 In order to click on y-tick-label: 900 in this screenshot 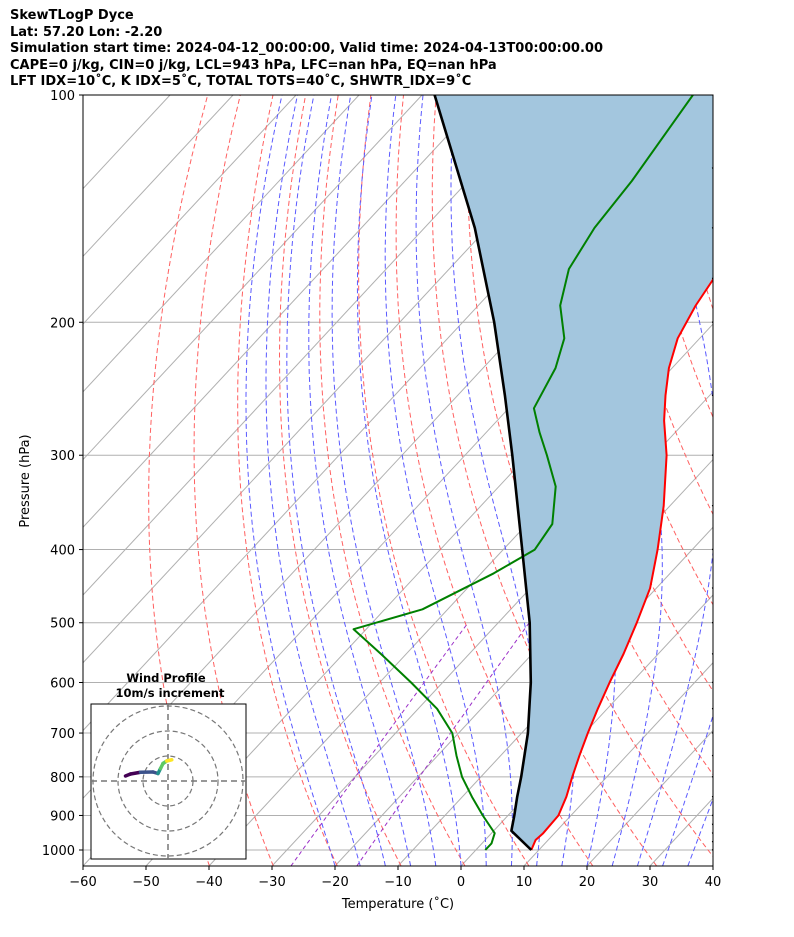, I will do `click(62, 816)`.